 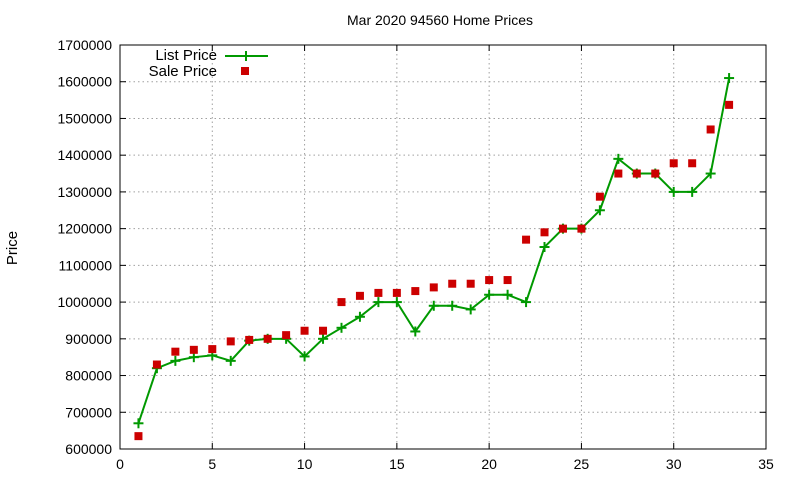 What do you see at coordinates (212, 464) in the screenshot?
I see `x-tick-label: 5` at bounding box center [212, 464].